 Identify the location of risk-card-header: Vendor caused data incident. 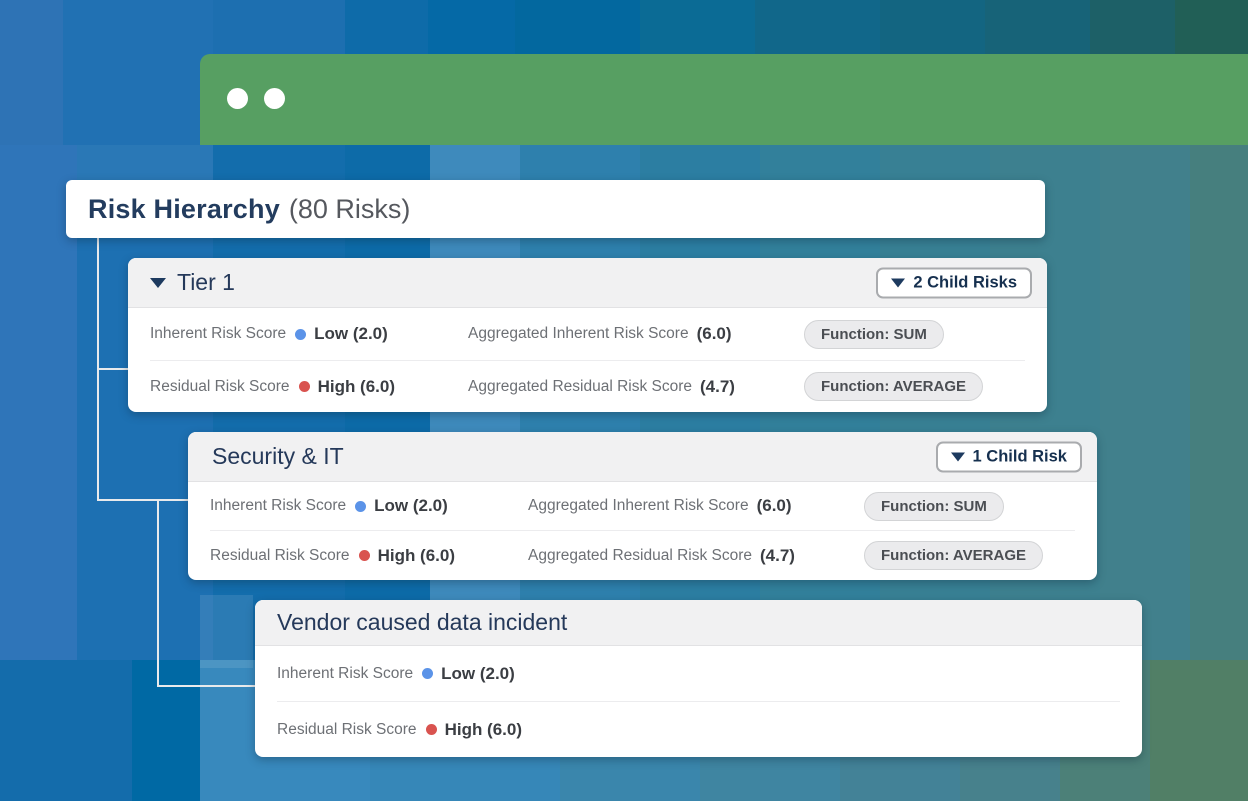
(698, 623).